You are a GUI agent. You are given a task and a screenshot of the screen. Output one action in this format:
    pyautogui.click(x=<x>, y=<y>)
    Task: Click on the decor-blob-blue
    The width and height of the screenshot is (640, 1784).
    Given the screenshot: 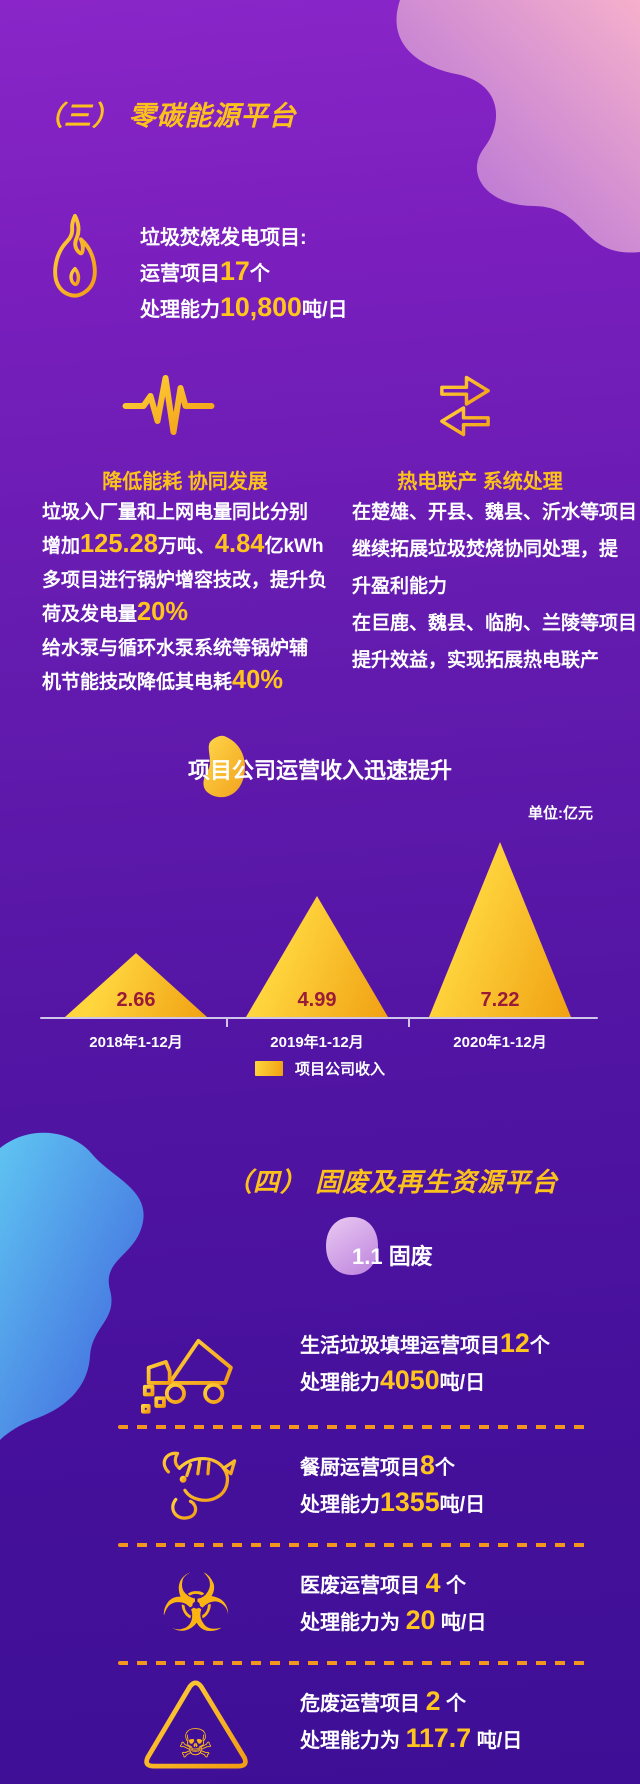 What is the action you would take?
    pyautogui.click(x=72, y=1286)
    